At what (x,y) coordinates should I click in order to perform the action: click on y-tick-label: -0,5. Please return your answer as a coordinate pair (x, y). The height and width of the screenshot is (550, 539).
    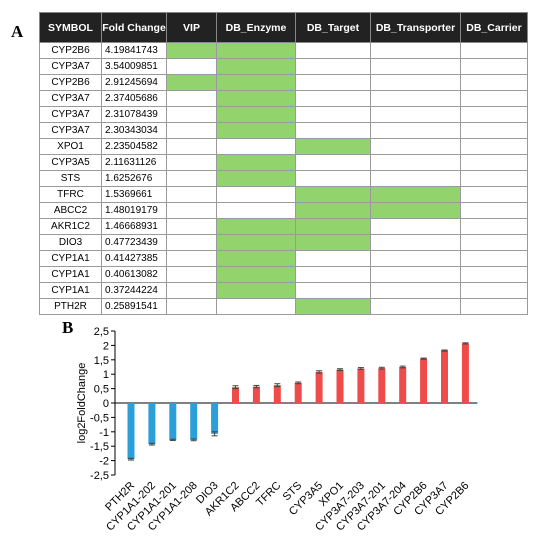
    Looking at the image, I should click on (99, 418).